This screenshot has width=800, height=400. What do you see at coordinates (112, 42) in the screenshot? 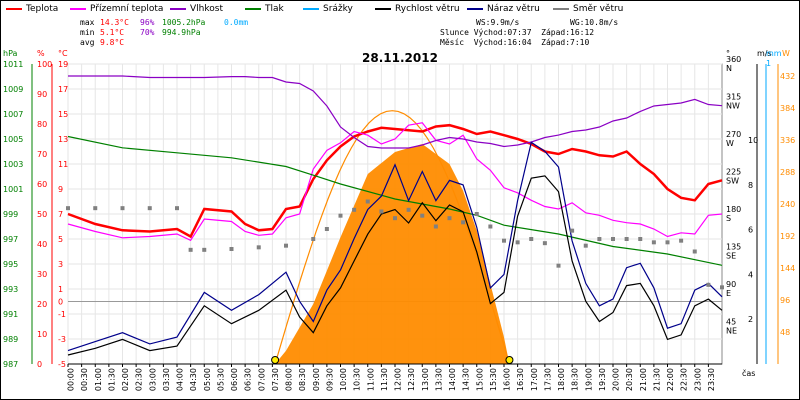
I see `stats-temp-avg: 9.8°C` at bounding box center [112, 42].